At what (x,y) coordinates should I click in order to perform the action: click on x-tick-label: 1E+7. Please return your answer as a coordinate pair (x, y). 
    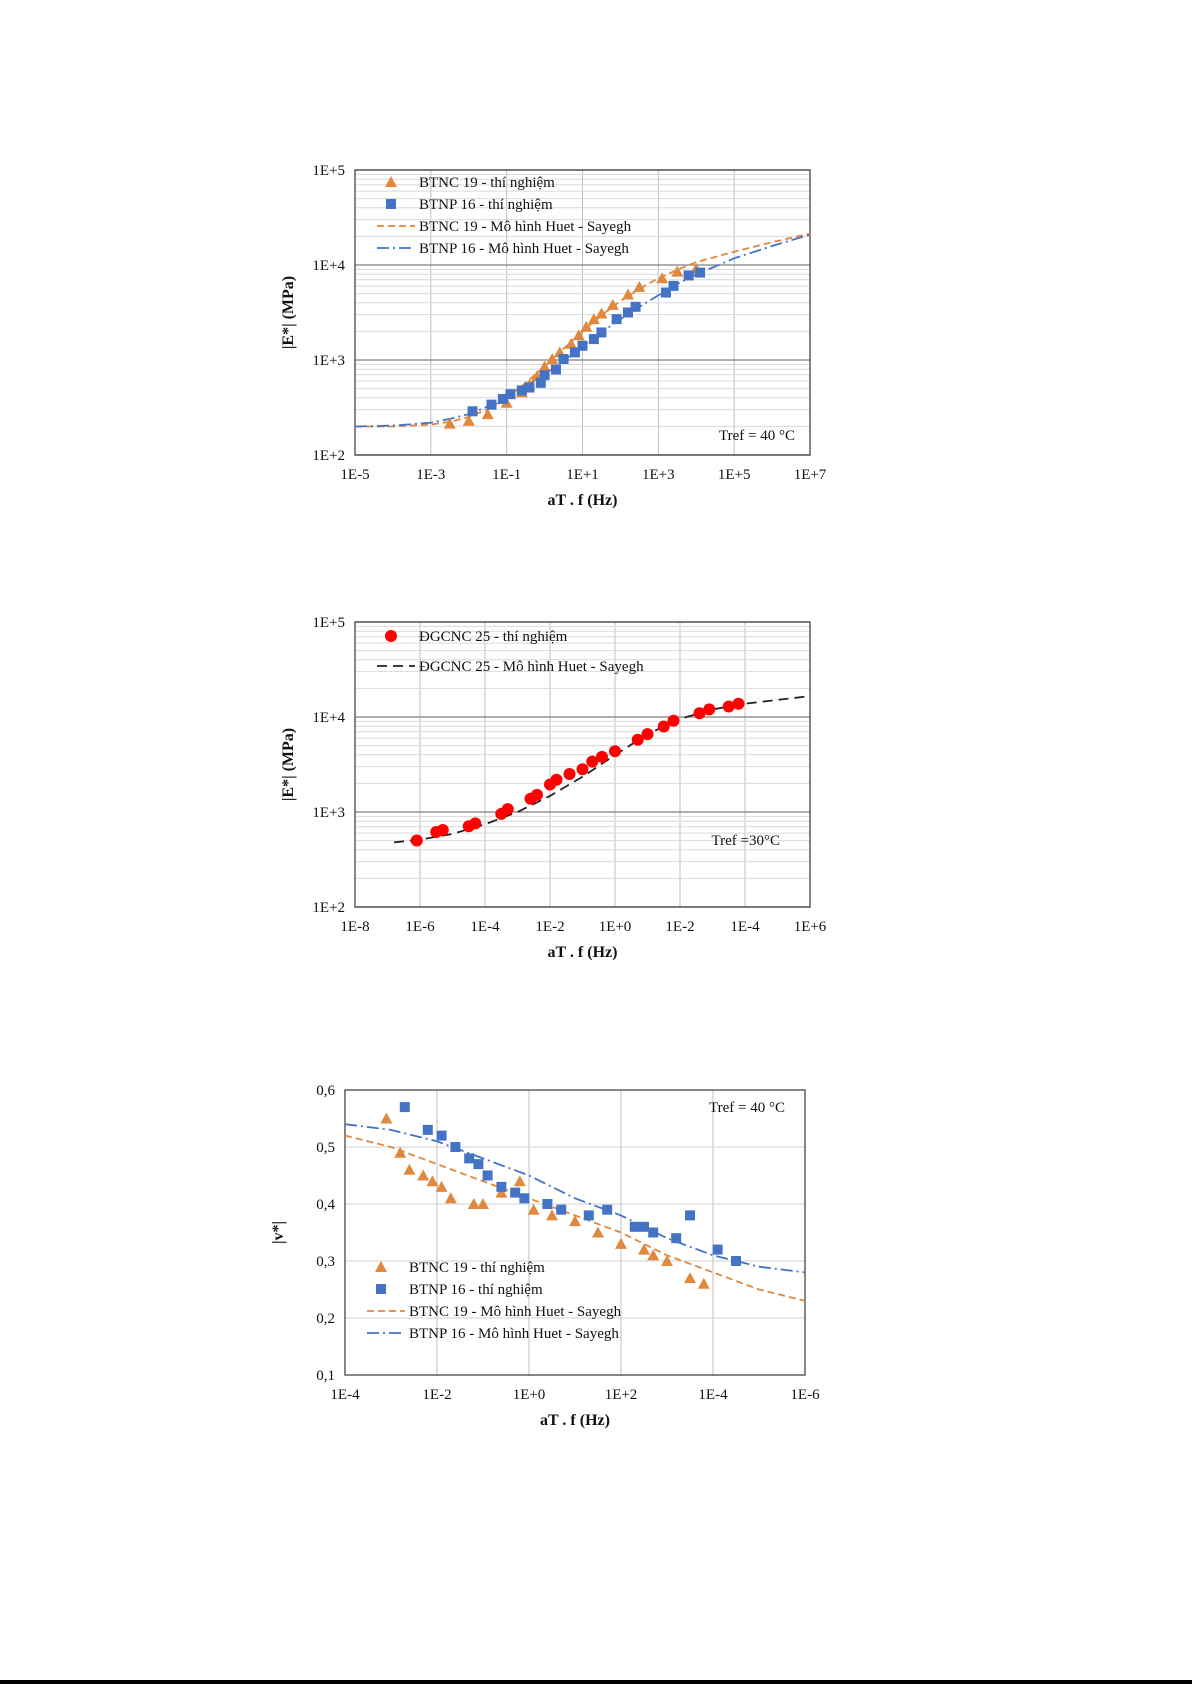
    Looking at the image, I should click on (810, 475).